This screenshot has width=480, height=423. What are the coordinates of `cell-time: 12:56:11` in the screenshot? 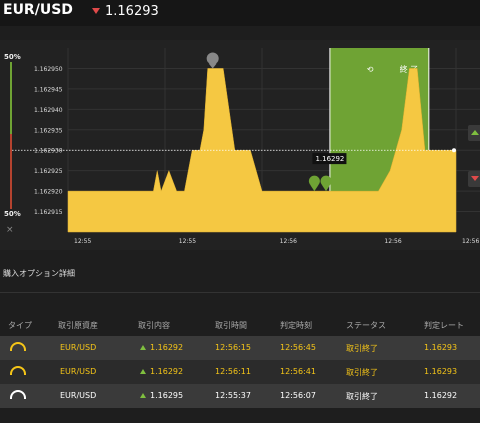 It's located at (233, 371).